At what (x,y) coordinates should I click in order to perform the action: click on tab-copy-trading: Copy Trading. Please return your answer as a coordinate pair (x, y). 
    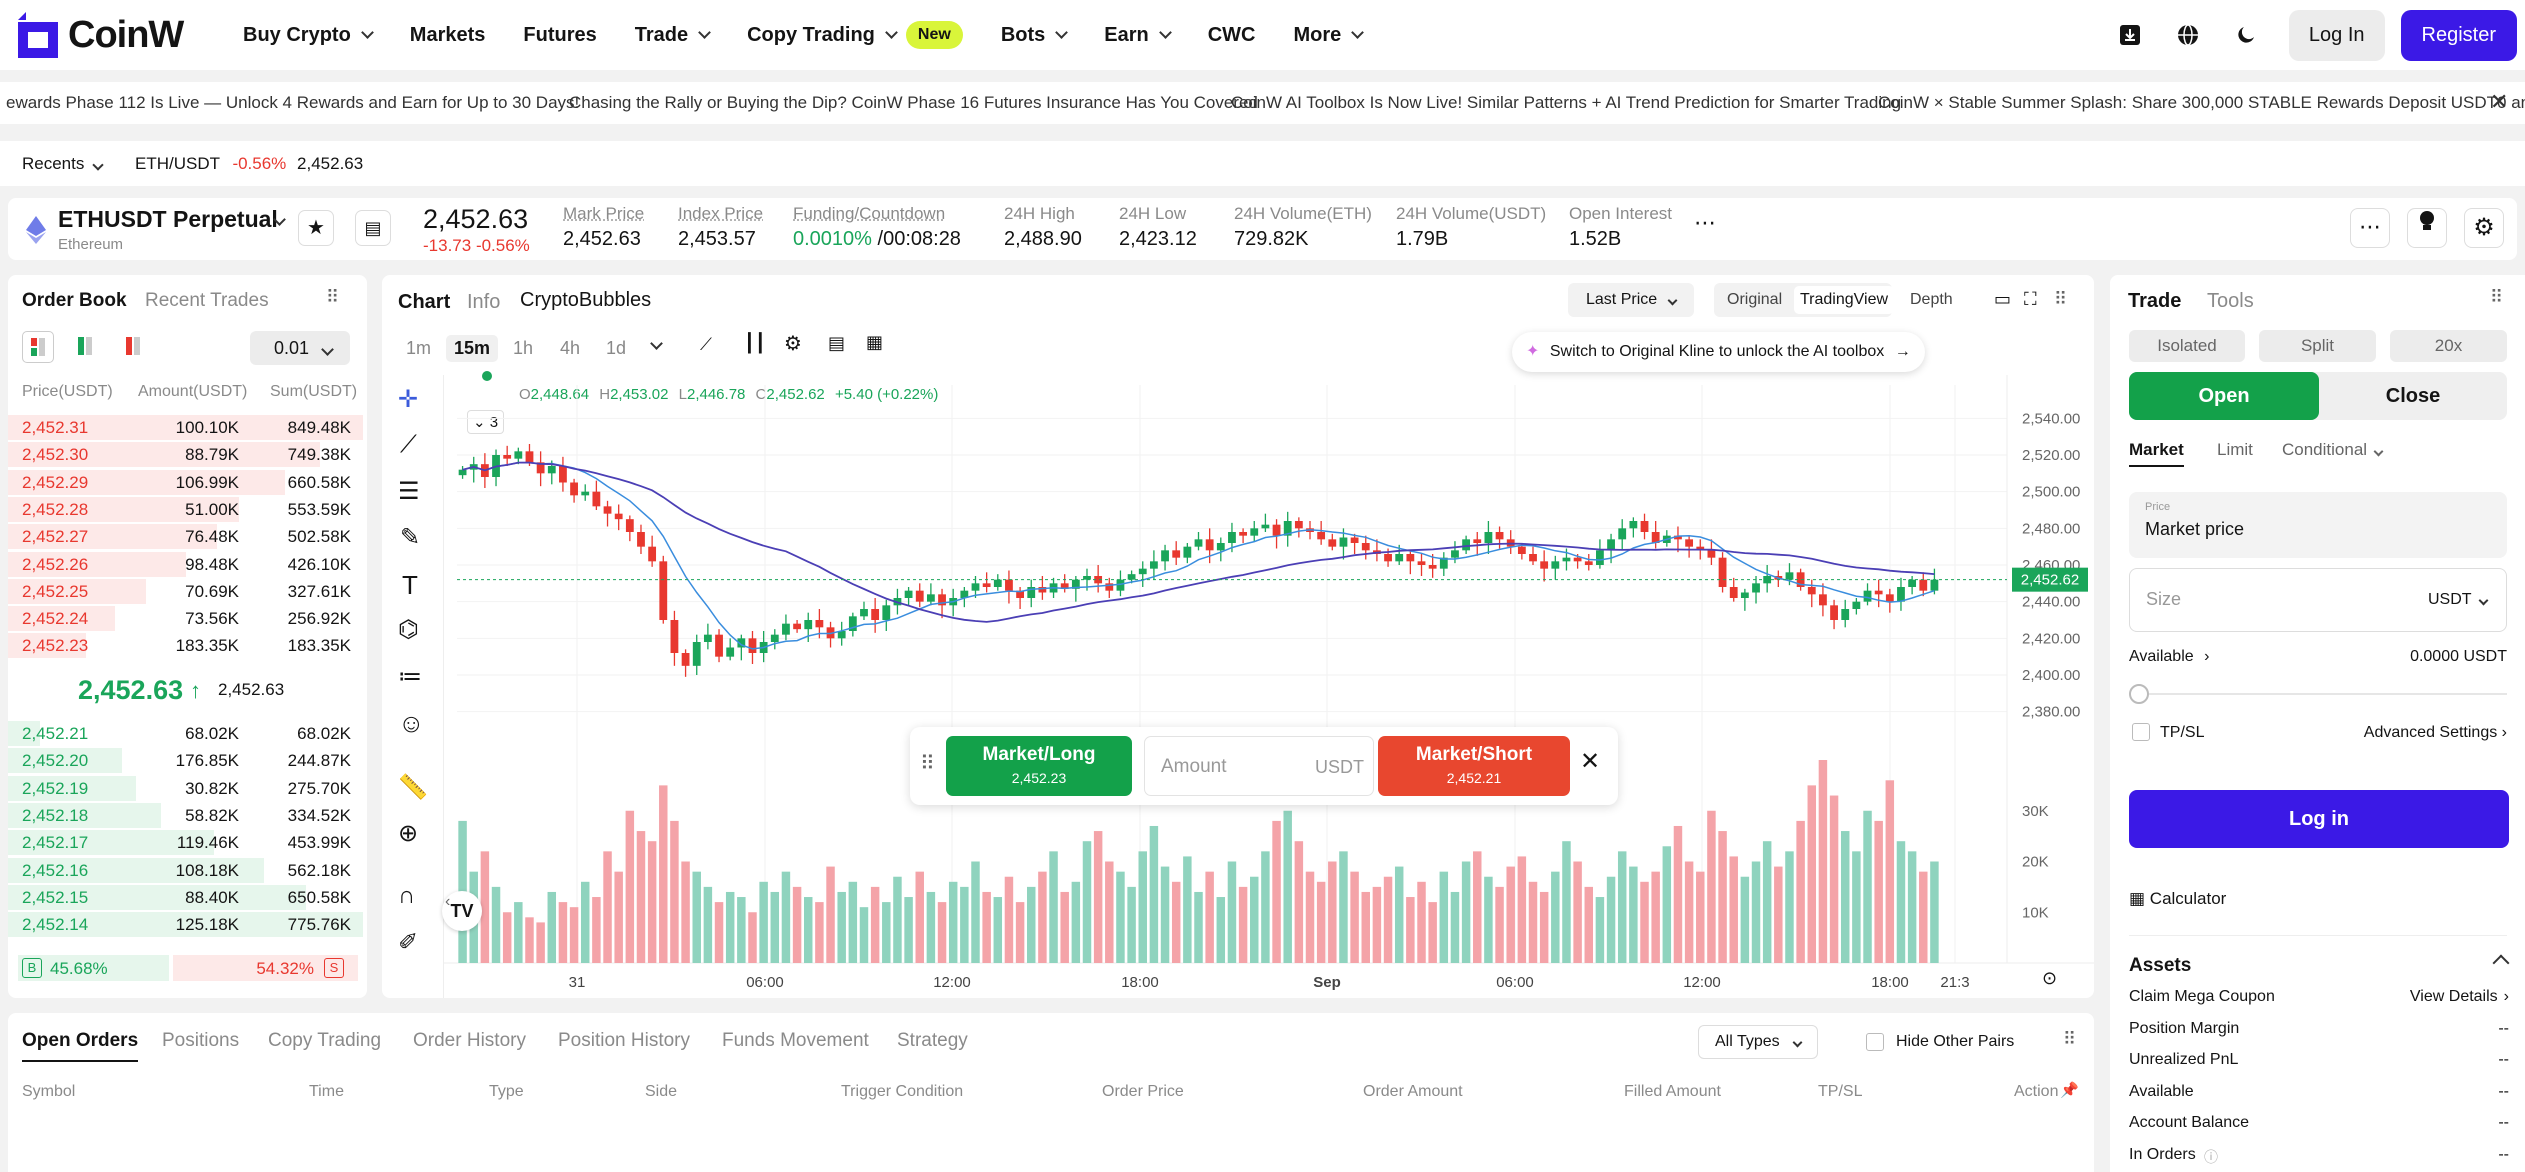
    Looking at the image, I should click on (325, 1040).